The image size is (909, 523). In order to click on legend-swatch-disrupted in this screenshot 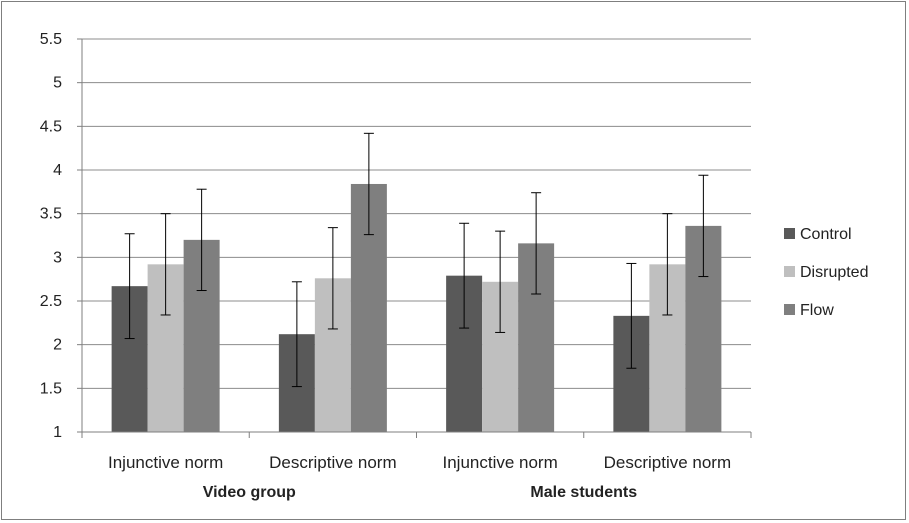, I will do `click(789, 271)`.